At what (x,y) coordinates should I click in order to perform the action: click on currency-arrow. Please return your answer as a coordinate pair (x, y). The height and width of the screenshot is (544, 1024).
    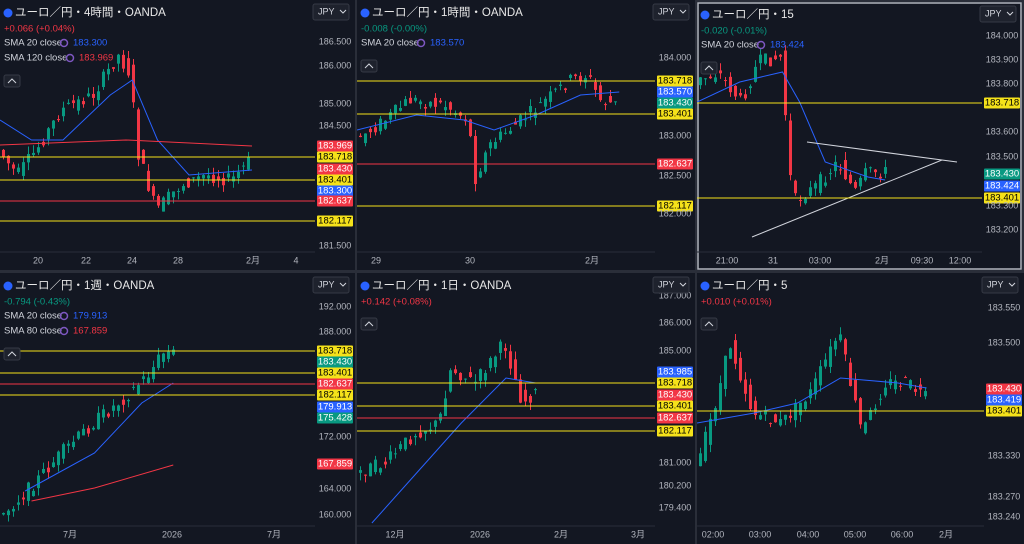
    Looking at the image, I should click on (683, 11).